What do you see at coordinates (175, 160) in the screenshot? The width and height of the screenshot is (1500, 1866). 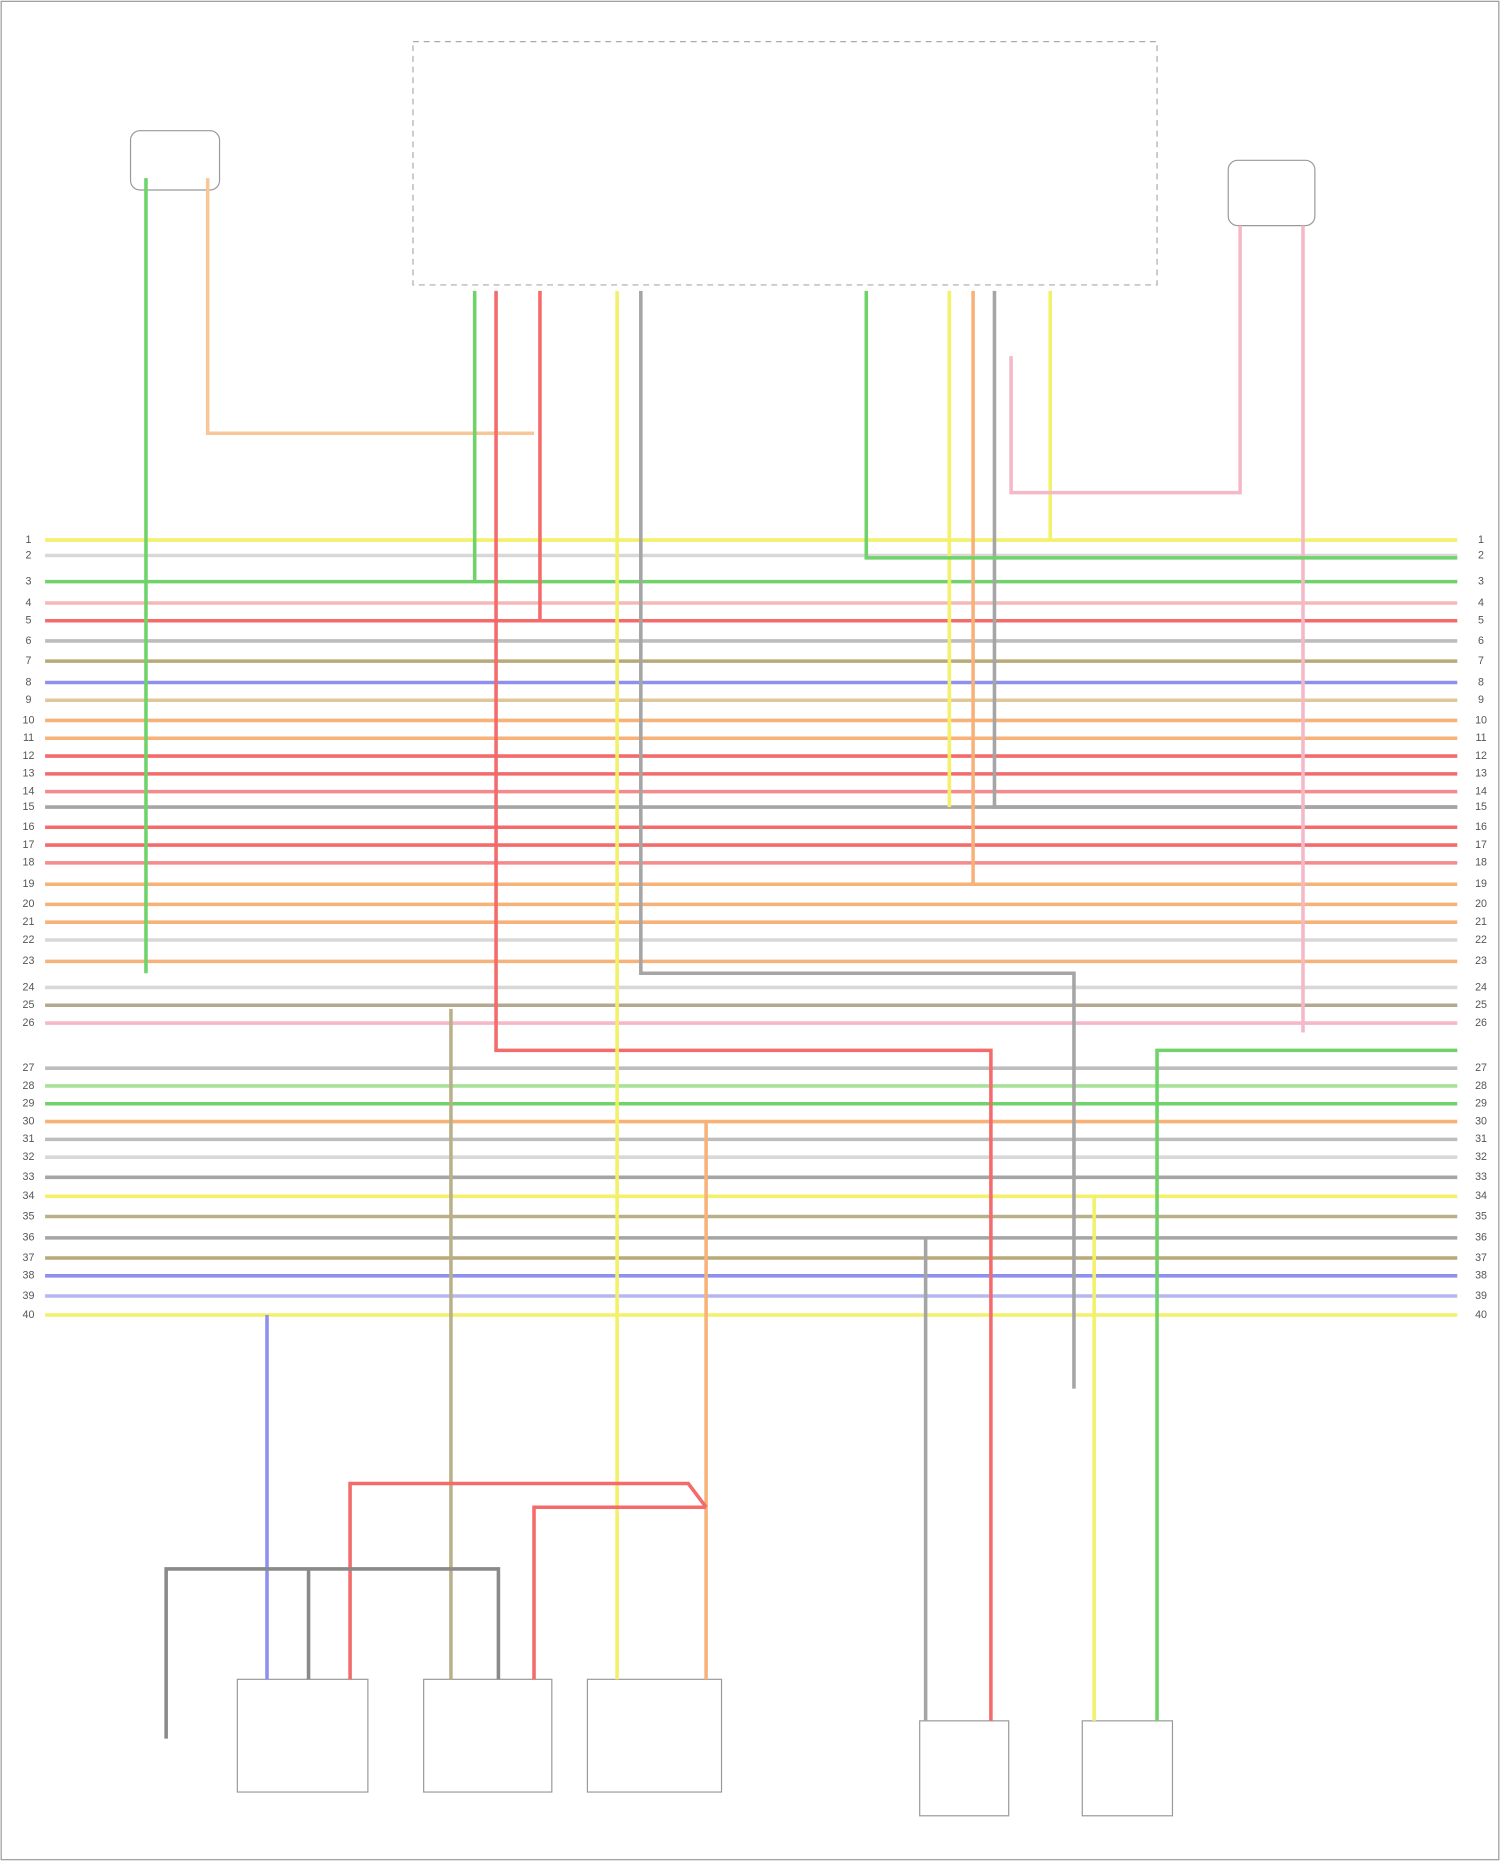 I see `connector-left` at bounding box center [175, 160].